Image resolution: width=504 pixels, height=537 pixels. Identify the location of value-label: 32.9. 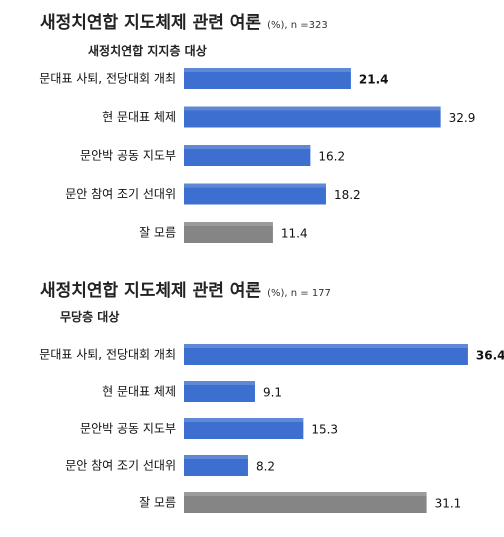
(462, 118).